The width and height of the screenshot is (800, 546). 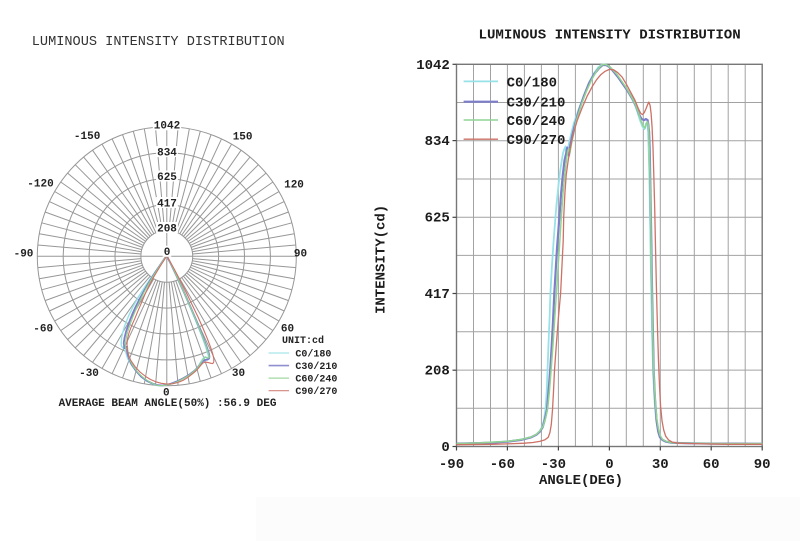 What do you see at coordinates (303, 341) in the screenshot?
I see `svg-text: UNIT:cd` at bounding box center [303, 341].